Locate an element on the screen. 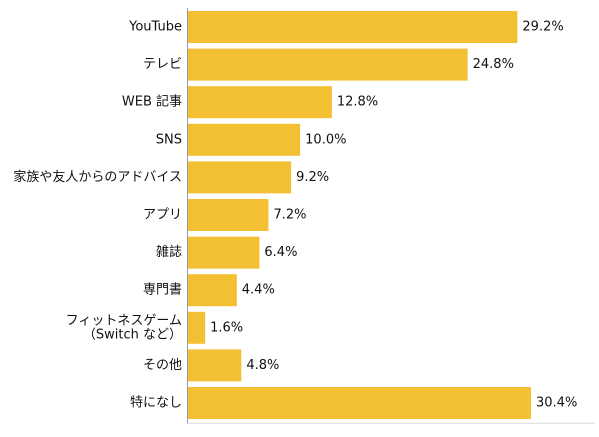 The image size is (599, 437). value-label: 12.8% is located at coordinates (357, 102).